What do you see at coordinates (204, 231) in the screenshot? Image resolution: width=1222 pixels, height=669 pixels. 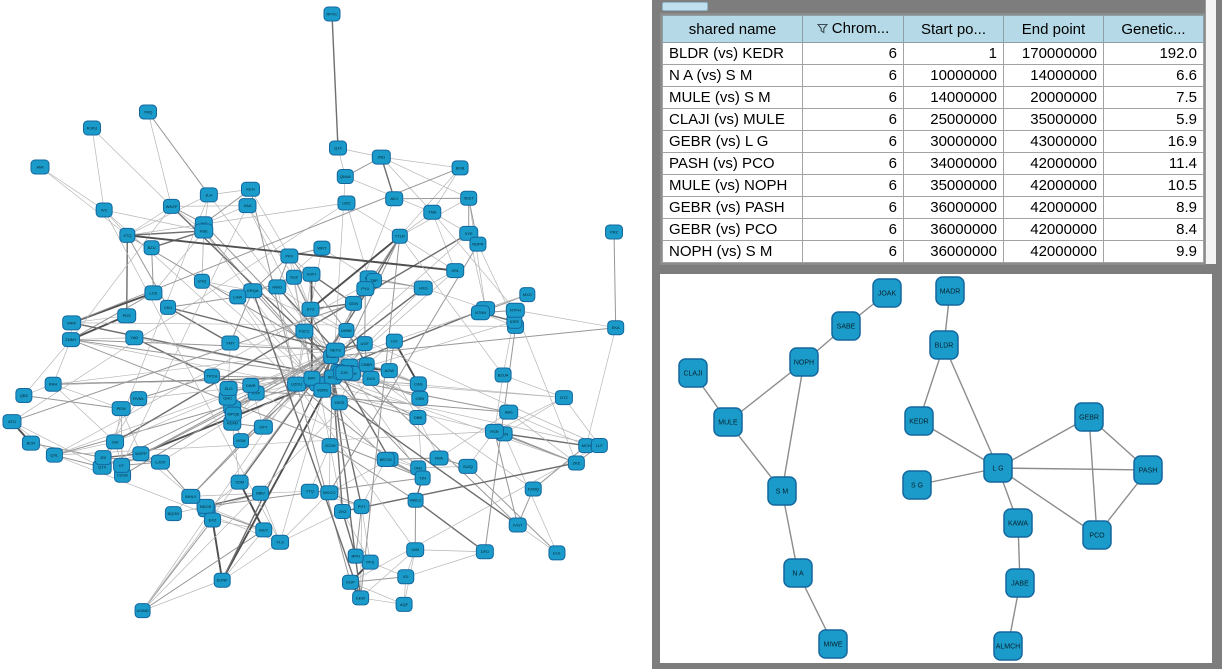 I see `network-node: HSE` at bounding box center [204, 231].